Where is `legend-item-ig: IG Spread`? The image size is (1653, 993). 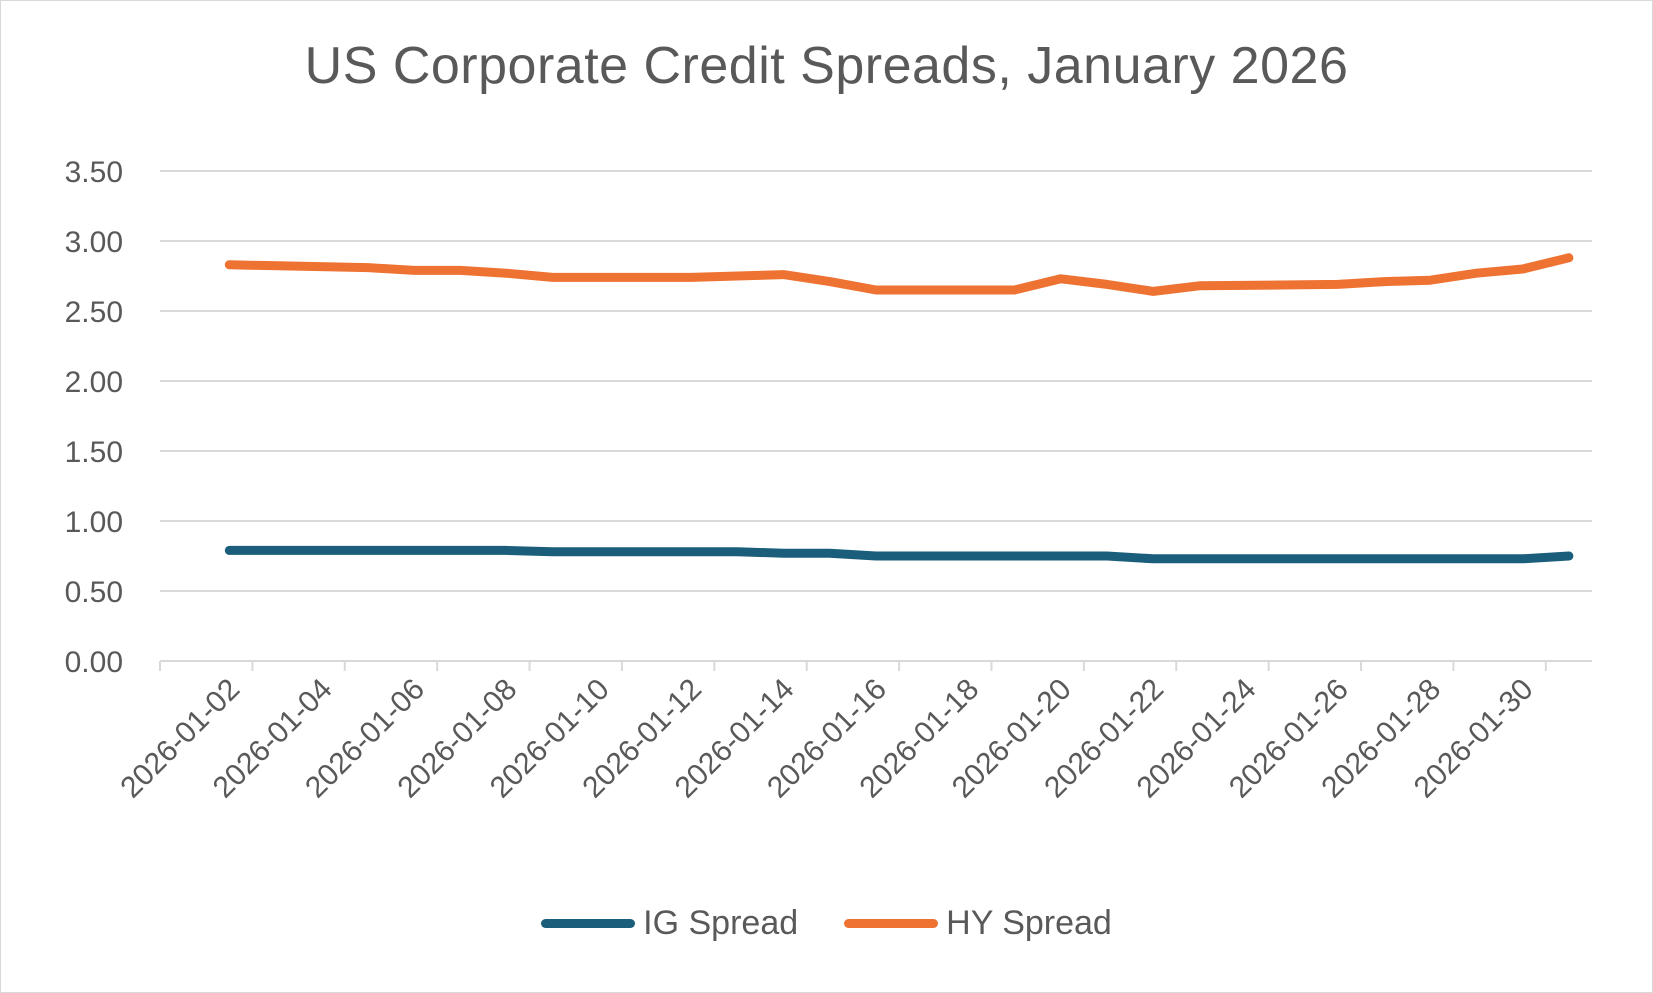
legend-item-ig: IG Spread is located at coordinates (669, 923).